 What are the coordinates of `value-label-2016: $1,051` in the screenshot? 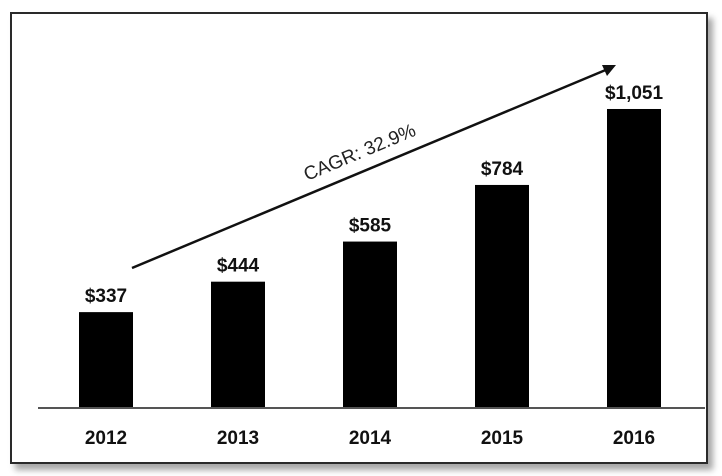 It's located at (634, 93).